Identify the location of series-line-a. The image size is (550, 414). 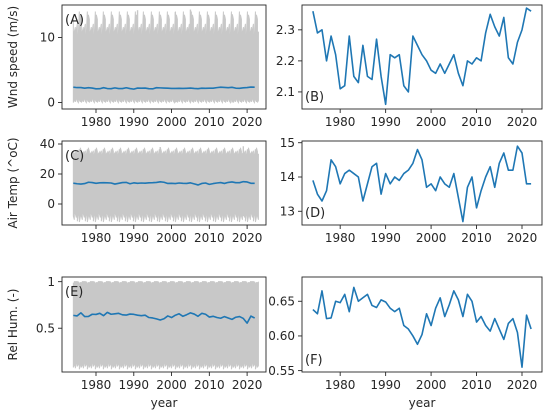
(164, 88).